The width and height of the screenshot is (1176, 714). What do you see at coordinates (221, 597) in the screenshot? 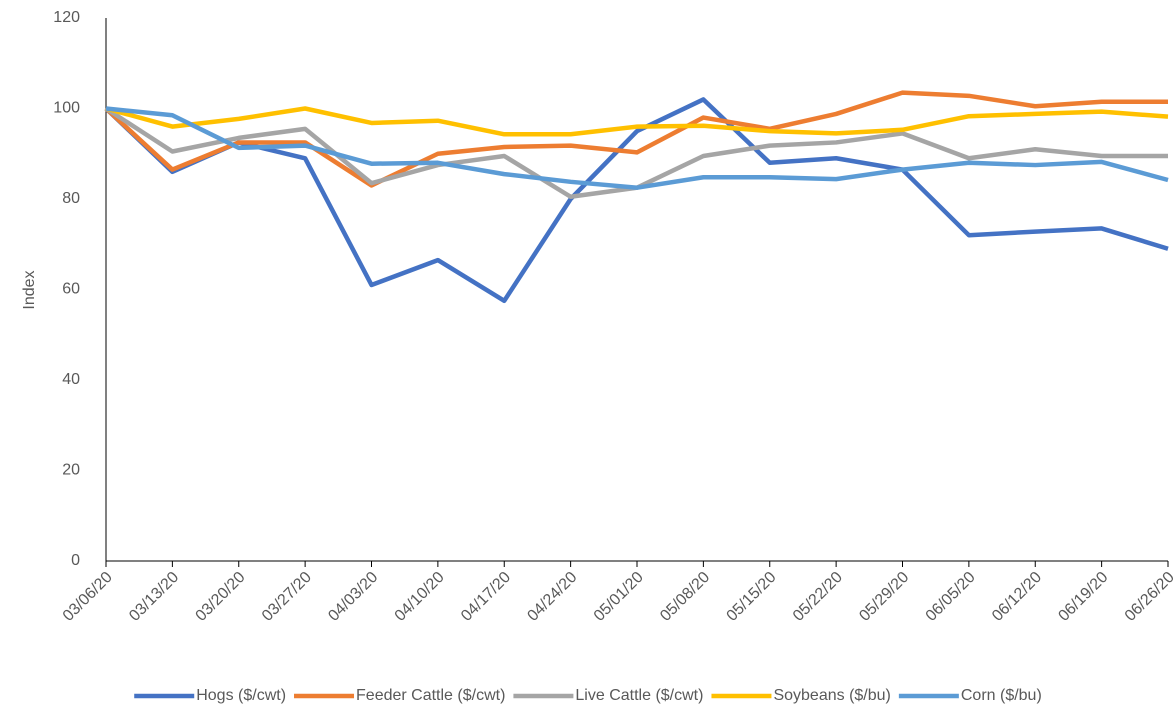
I see `x-tick-label: 03/20/20` at bounding box center [221, 597].